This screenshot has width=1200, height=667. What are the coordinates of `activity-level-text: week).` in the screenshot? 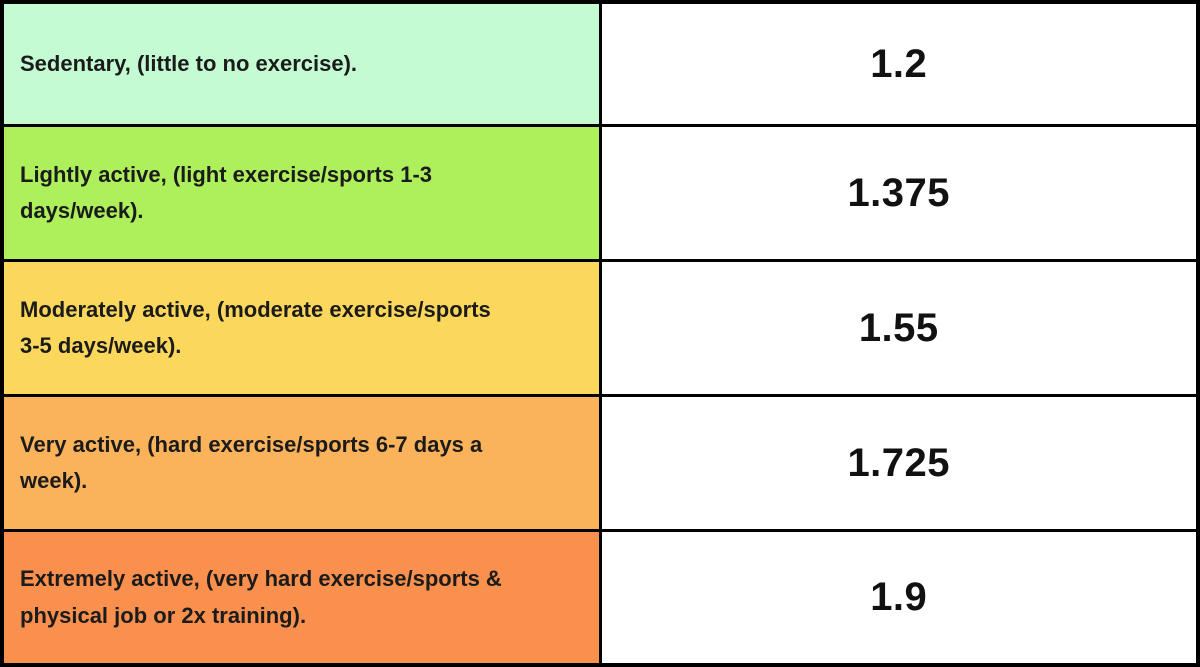 It's located at (54, 480).